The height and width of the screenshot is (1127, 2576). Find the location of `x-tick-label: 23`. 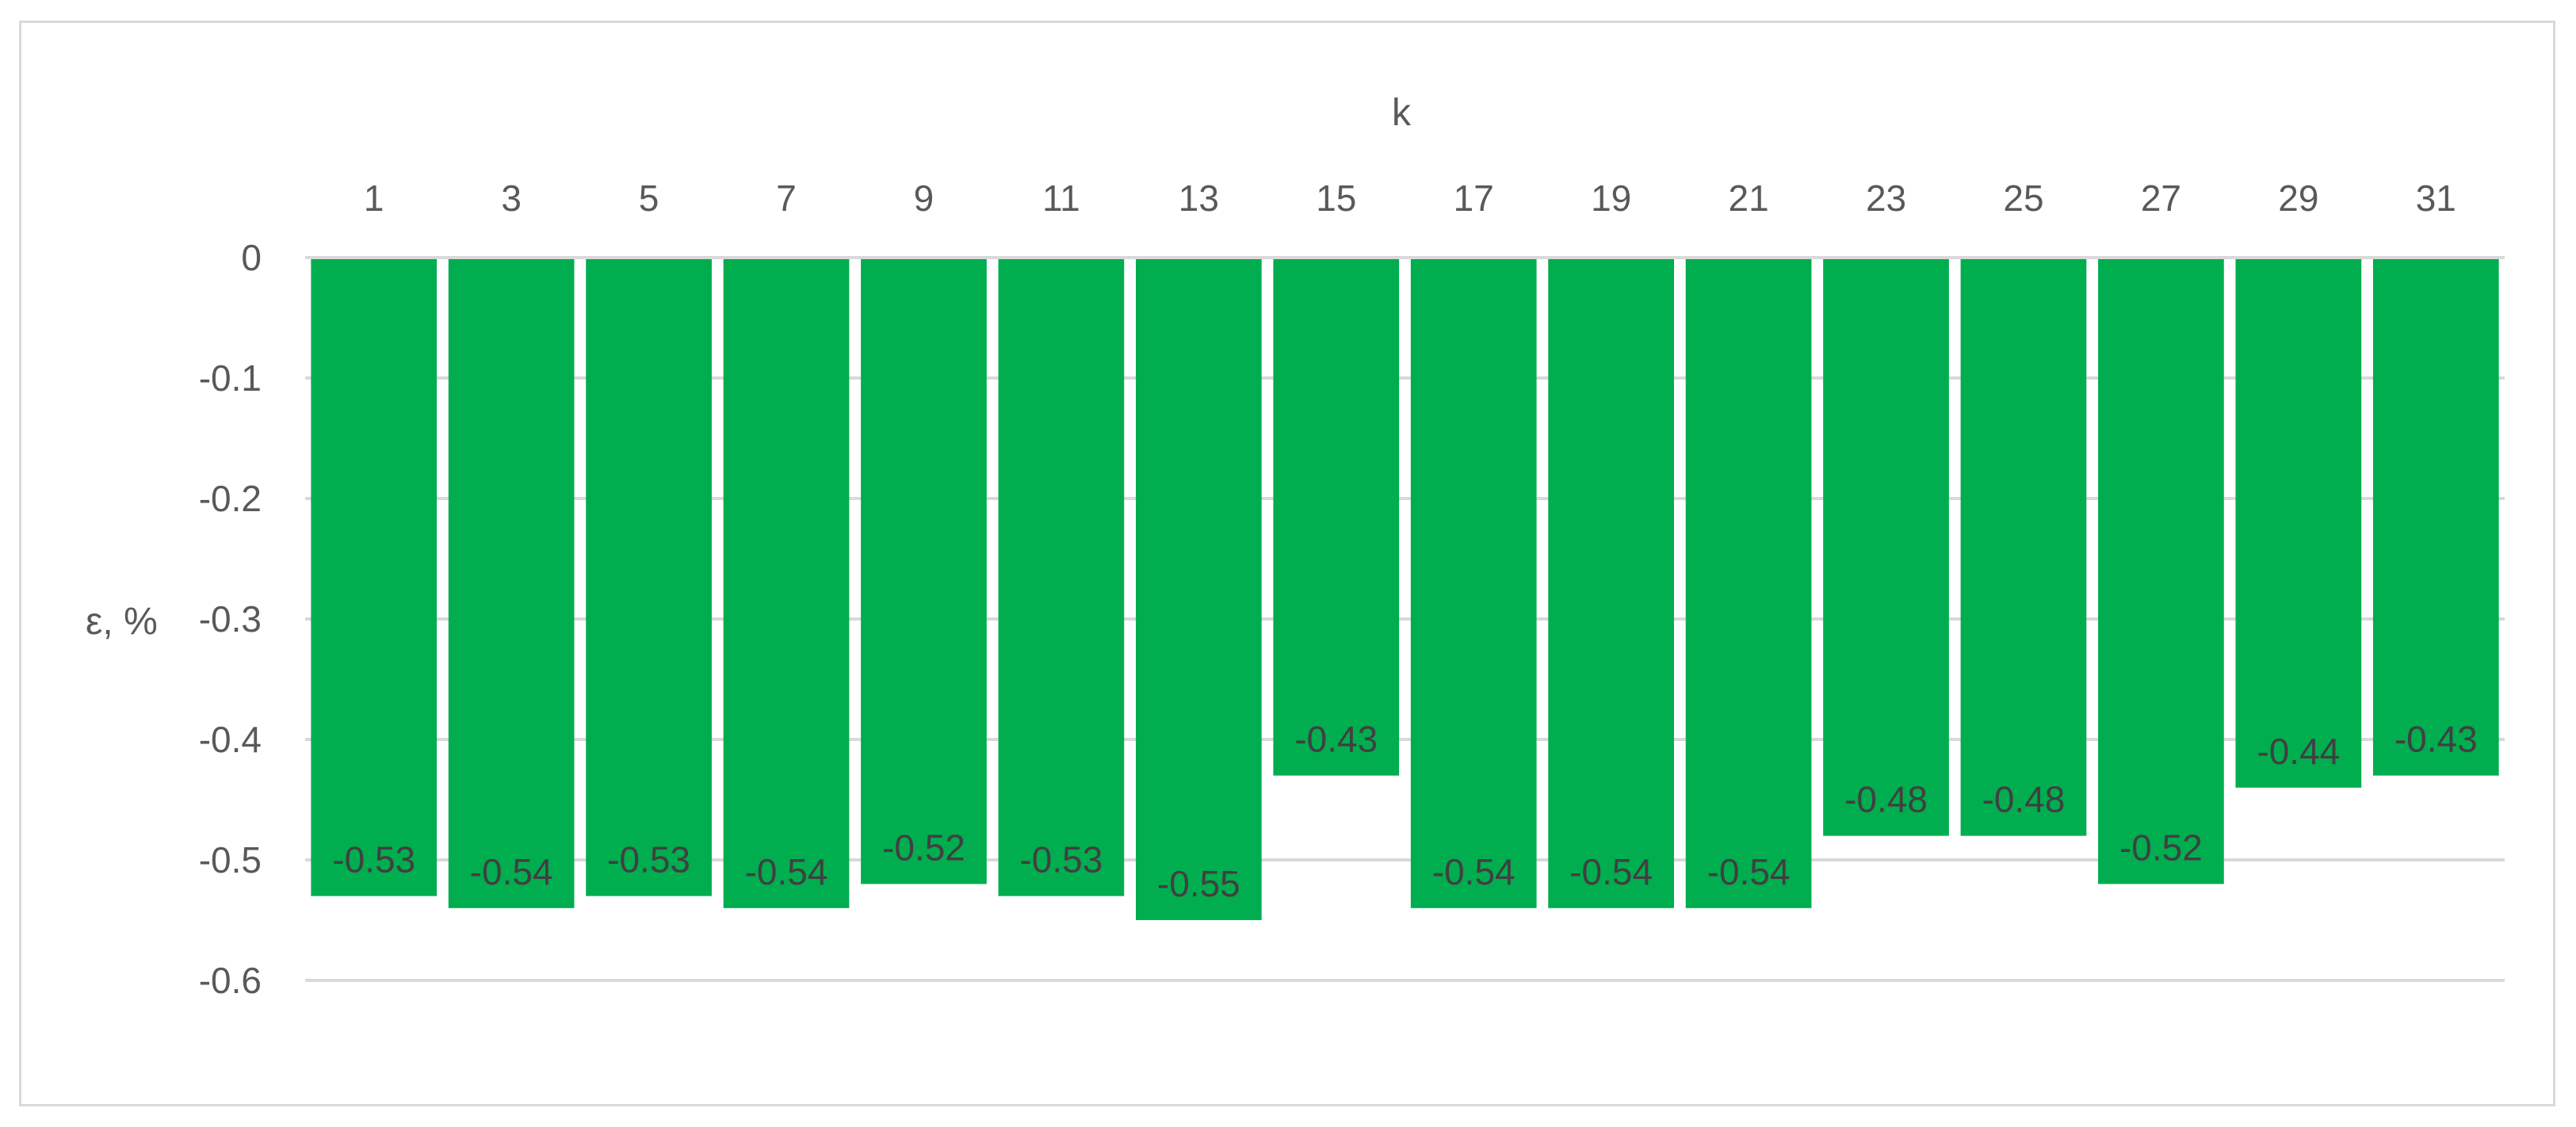

x-tick-label: 23 is located at coordinates (1886, 199).